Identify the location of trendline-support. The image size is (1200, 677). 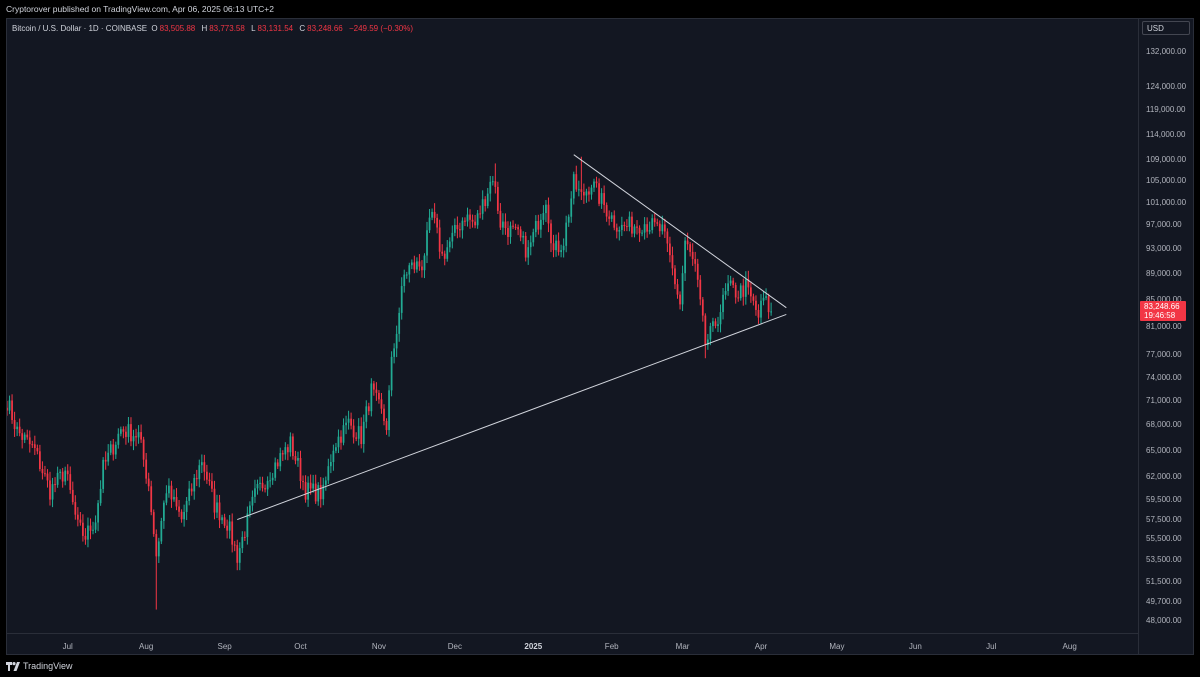
(512, 417).